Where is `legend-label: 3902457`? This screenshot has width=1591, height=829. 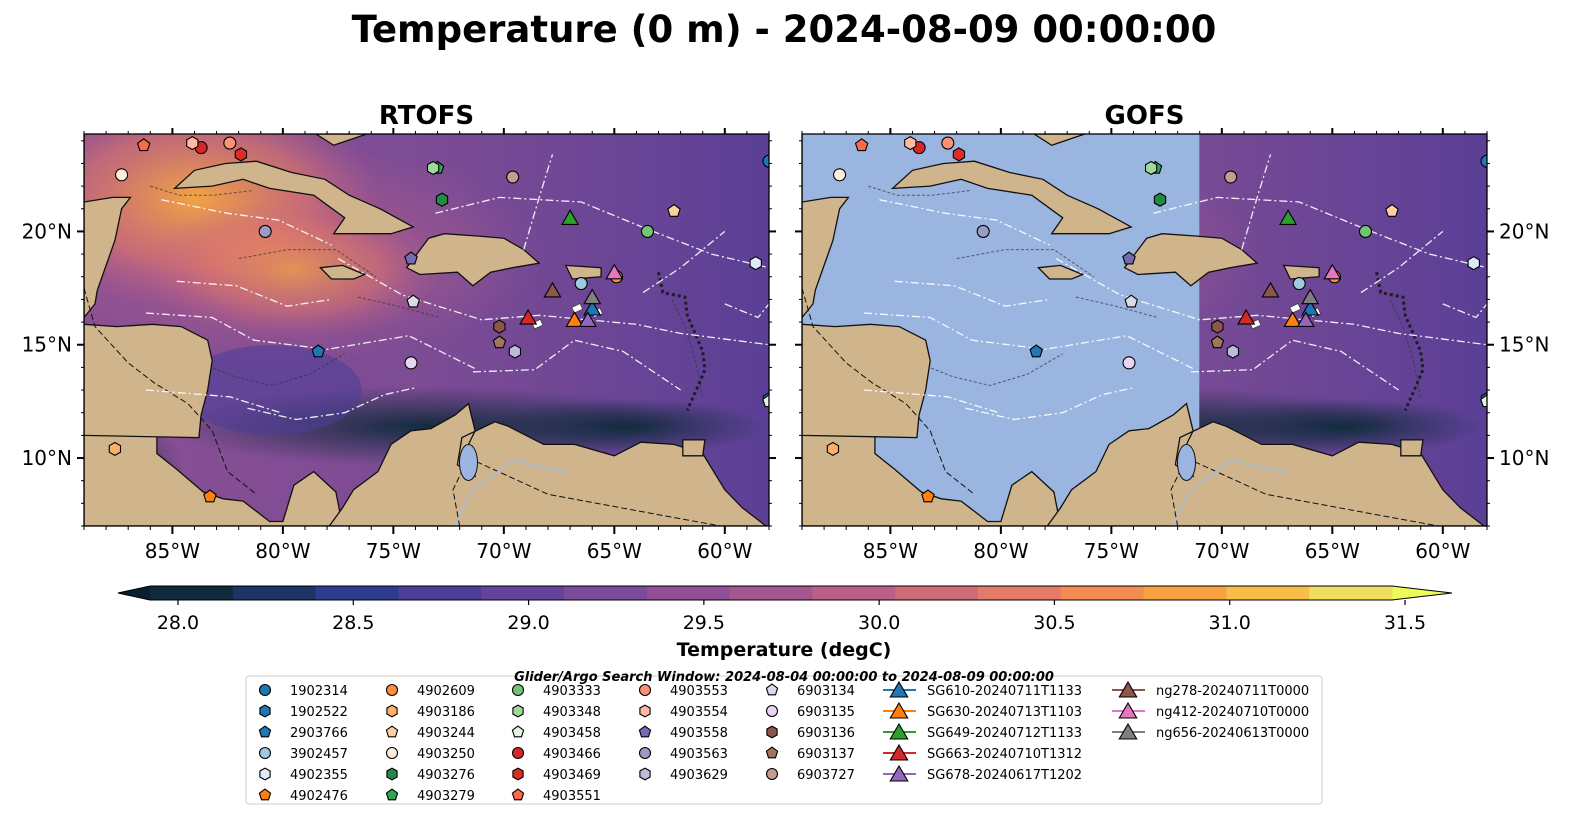
legend-label: 3902457 is located at coordinates (319, 754).